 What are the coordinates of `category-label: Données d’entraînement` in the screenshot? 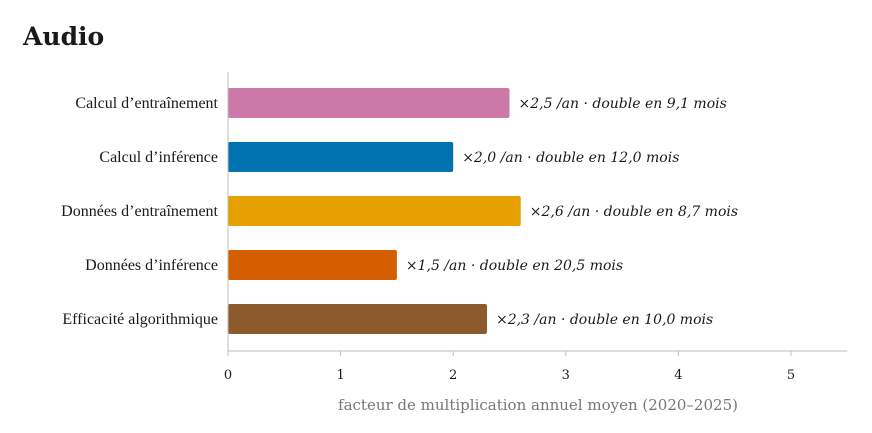 It's located at (139, 211).